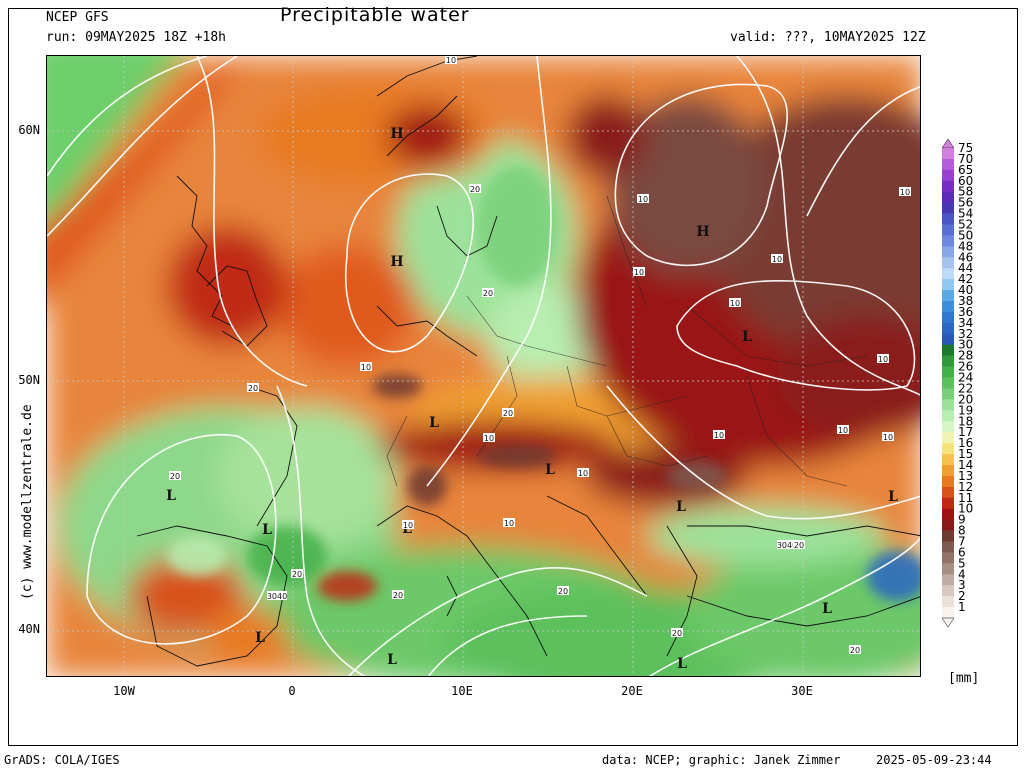  Describe the element at coordinates (965, 509) in the screenshot. I see `legend-level-label: 10` at that location.